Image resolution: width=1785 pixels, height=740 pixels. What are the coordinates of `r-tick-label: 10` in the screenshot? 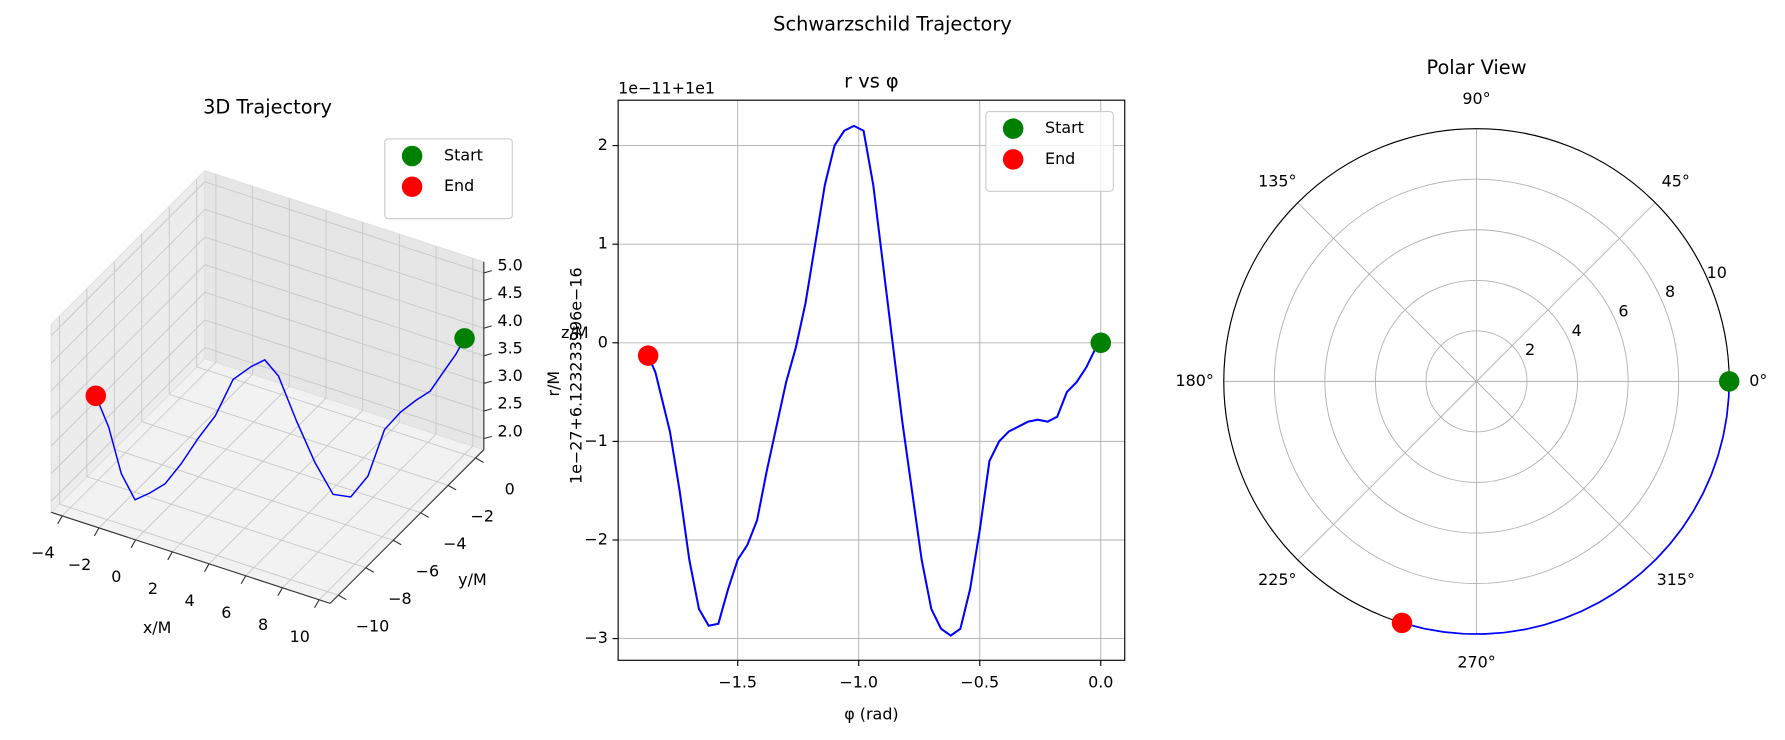 It's located at (1717, 272).